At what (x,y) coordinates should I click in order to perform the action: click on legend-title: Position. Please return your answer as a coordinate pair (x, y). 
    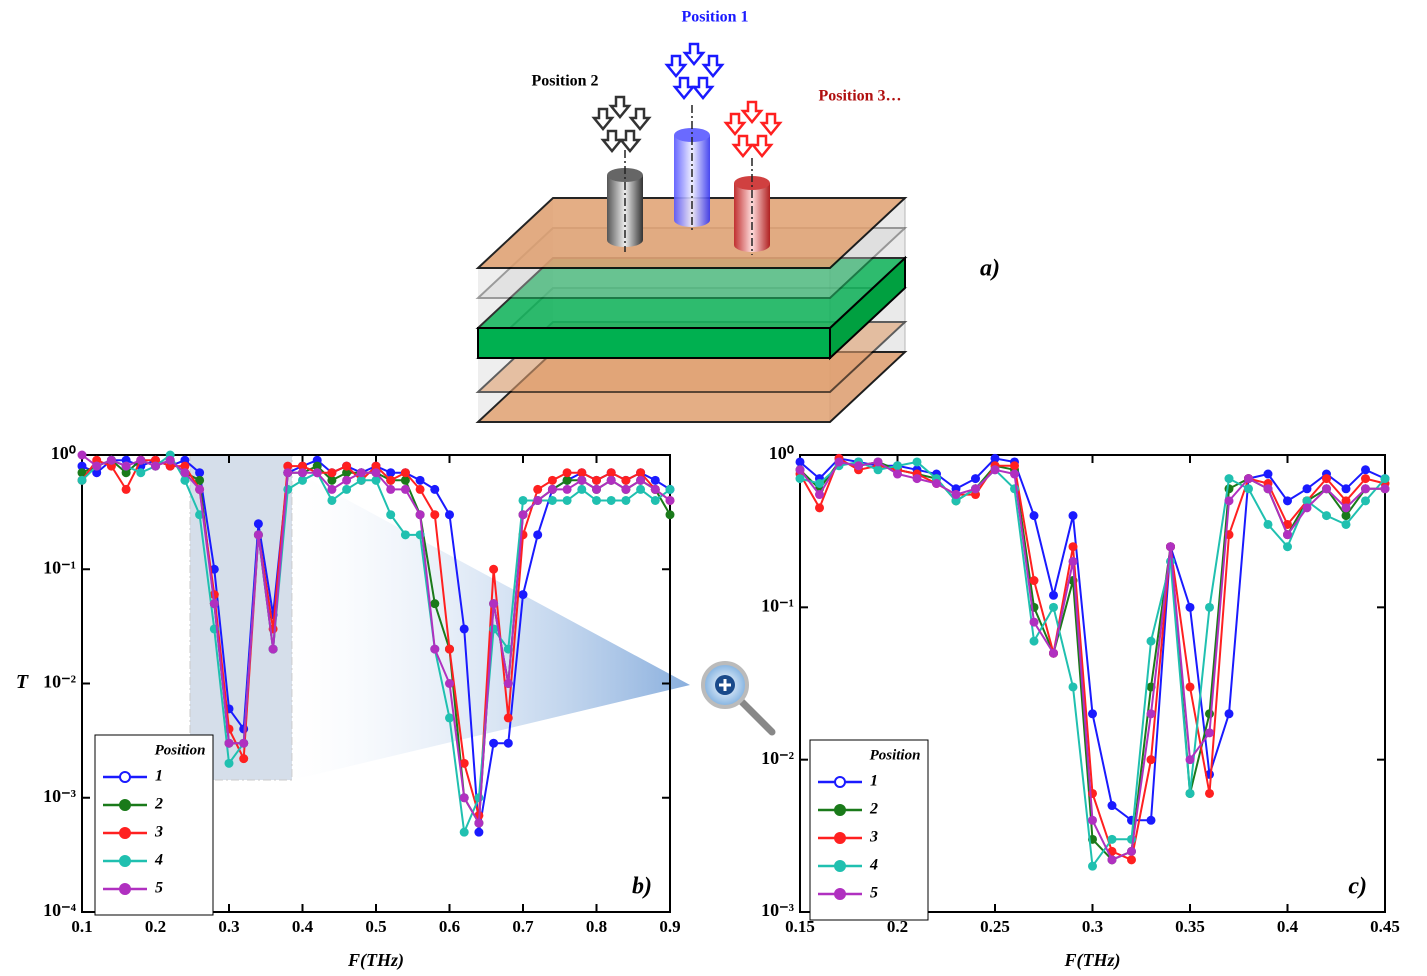
    Looking at the image, I should click on (895, 755).